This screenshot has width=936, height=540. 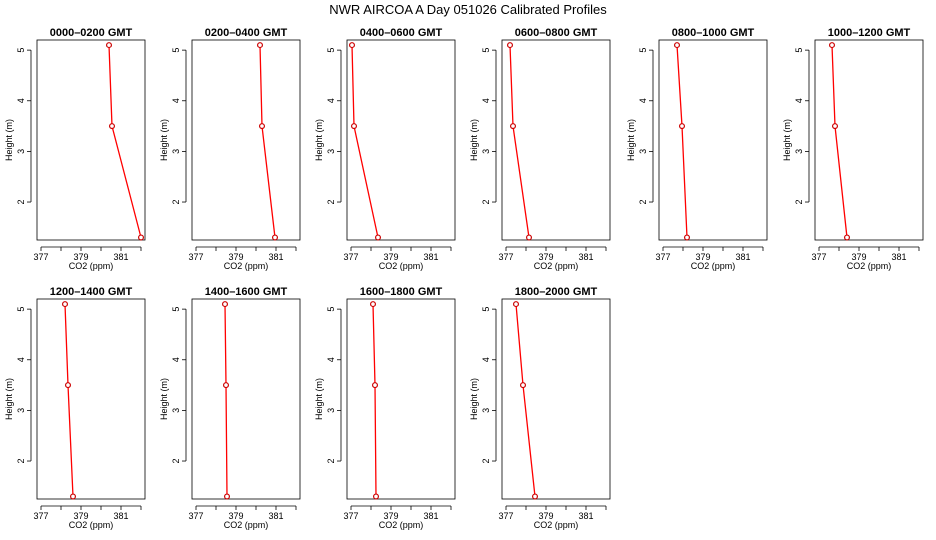 What do you see at coordinates (556, 33) in the screenshot?
I see `panel-title: 0600–0800 GMT` at bounding box center [556, 33].